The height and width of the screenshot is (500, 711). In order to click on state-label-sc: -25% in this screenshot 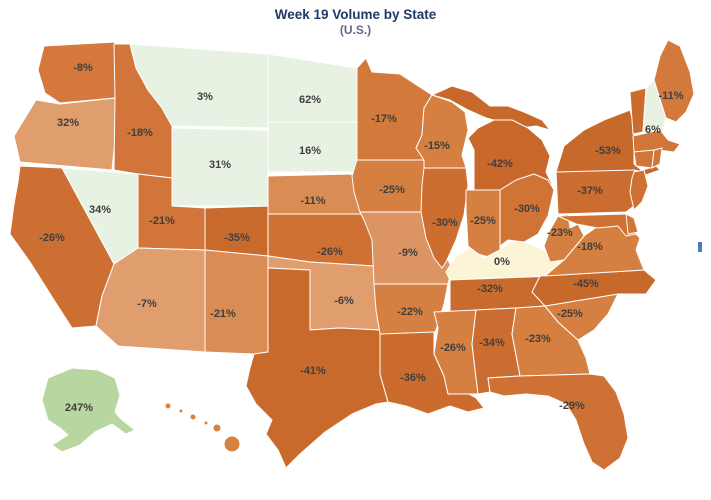, I will do `click(570, 314)`.